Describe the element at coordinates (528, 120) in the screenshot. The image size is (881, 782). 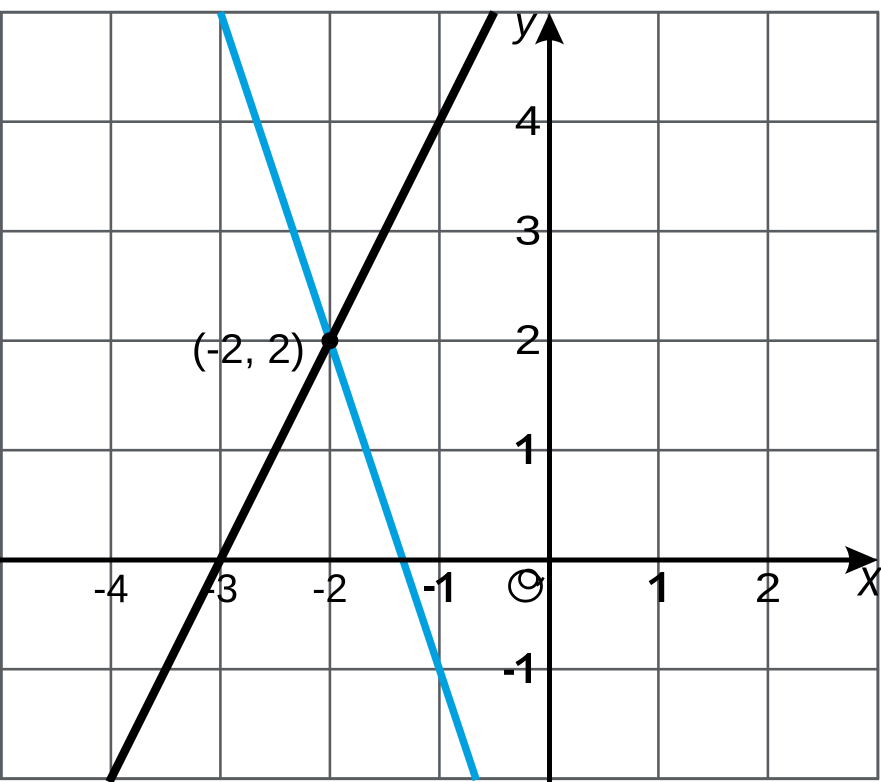
I see `svg-text: 4` at that location.